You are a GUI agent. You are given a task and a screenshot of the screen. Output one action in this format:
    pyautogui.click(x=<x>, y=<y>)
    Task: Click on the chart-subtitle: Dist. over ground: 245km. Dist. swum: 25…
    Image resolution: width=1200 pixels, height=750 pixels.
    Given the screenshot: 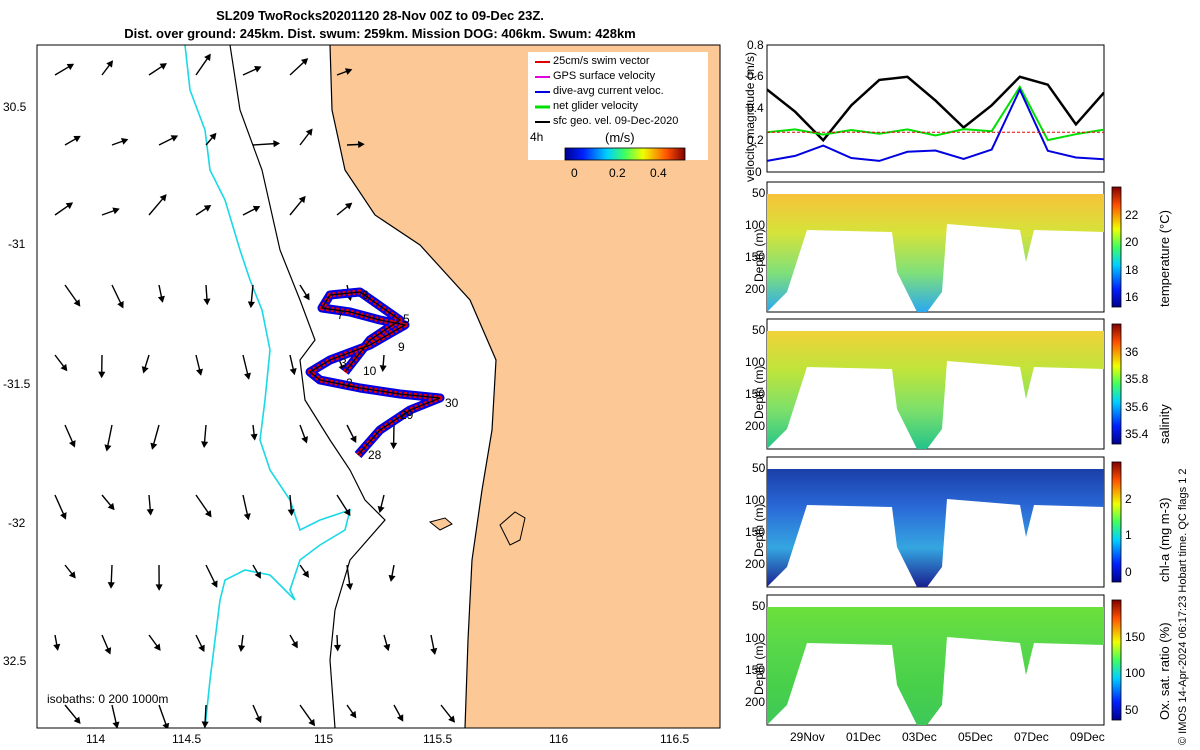 What is the action you would take?
    pyautogui.click(x=380, y=33)
    